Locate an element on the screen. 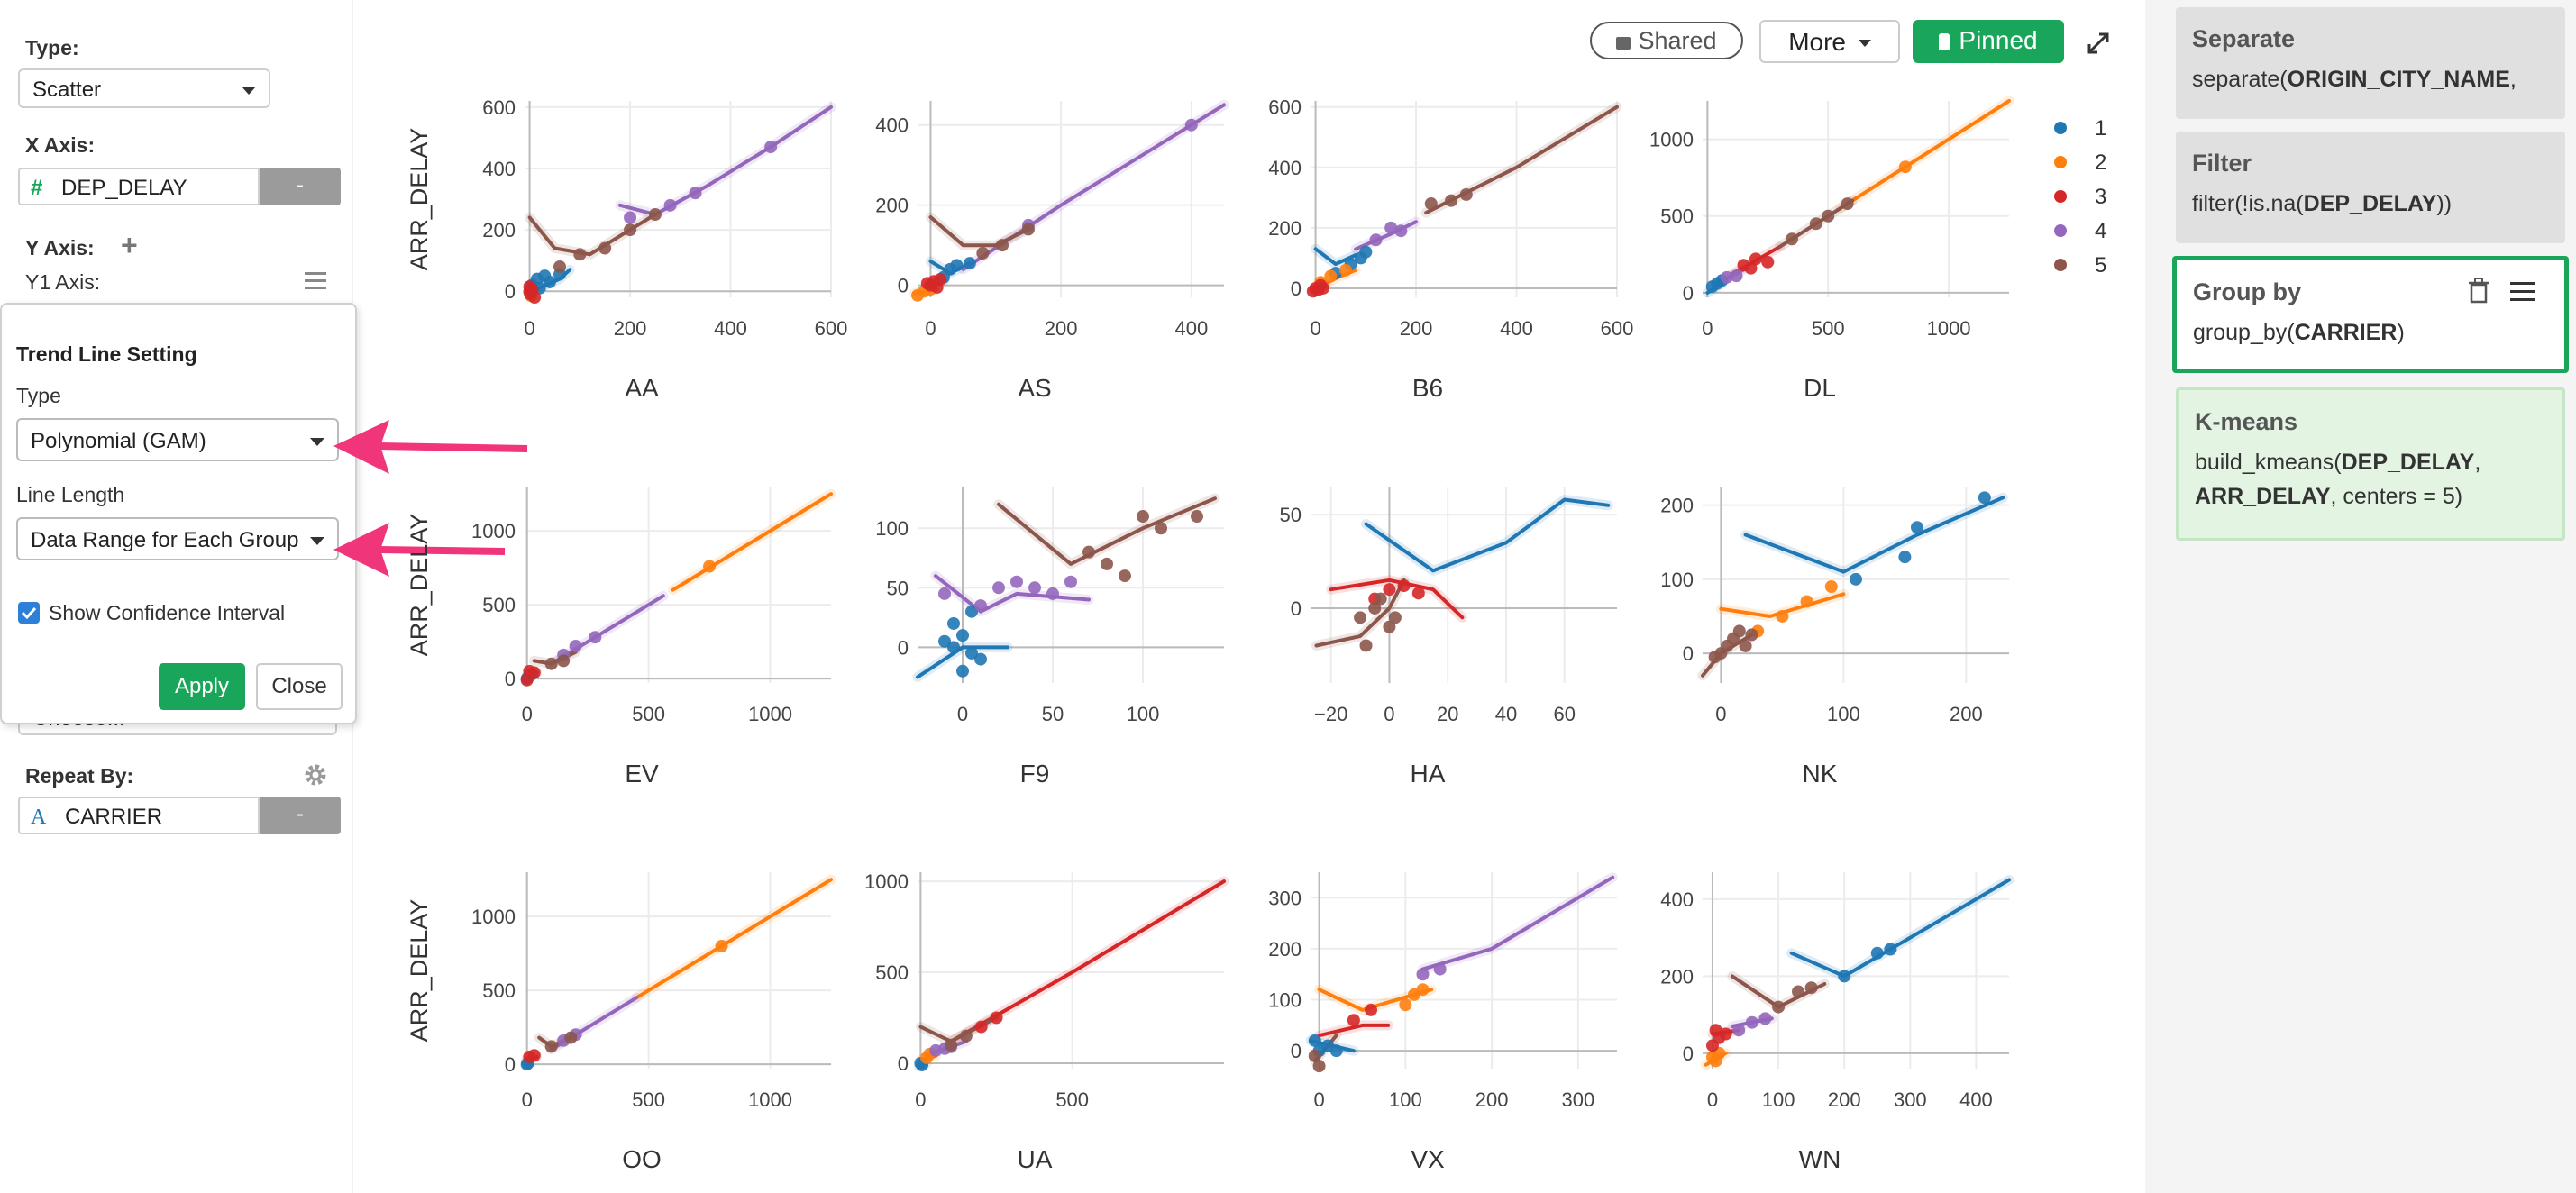 The image size is (2576, 1193). facet-label: AA is located at coordinates (642, 388).